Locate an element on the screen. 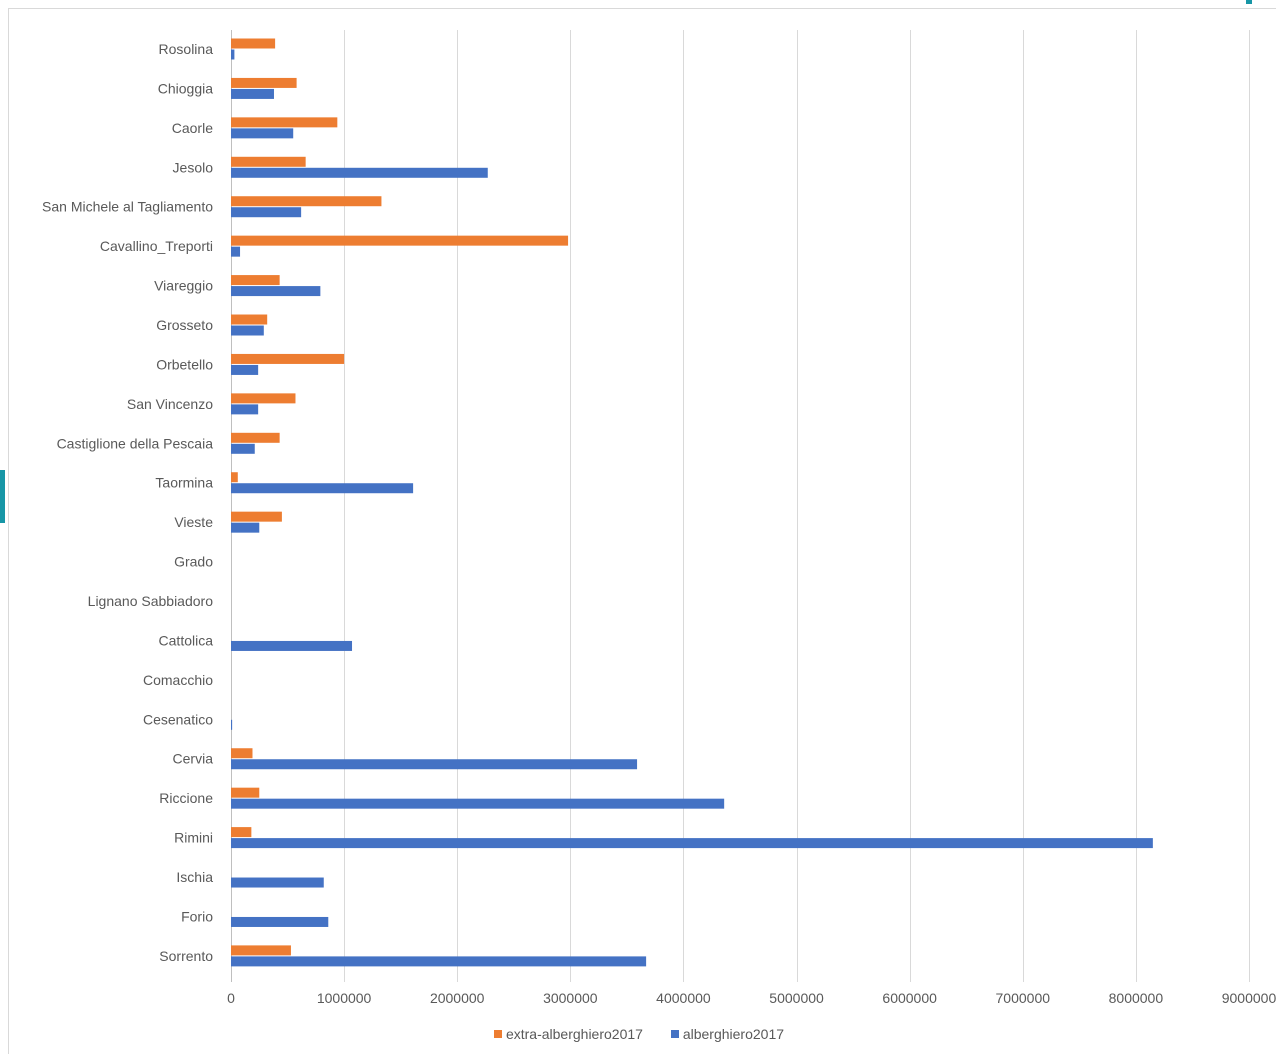  y-tick-label: Lignano Sabbiadoro is located at coordinates (151, 601).